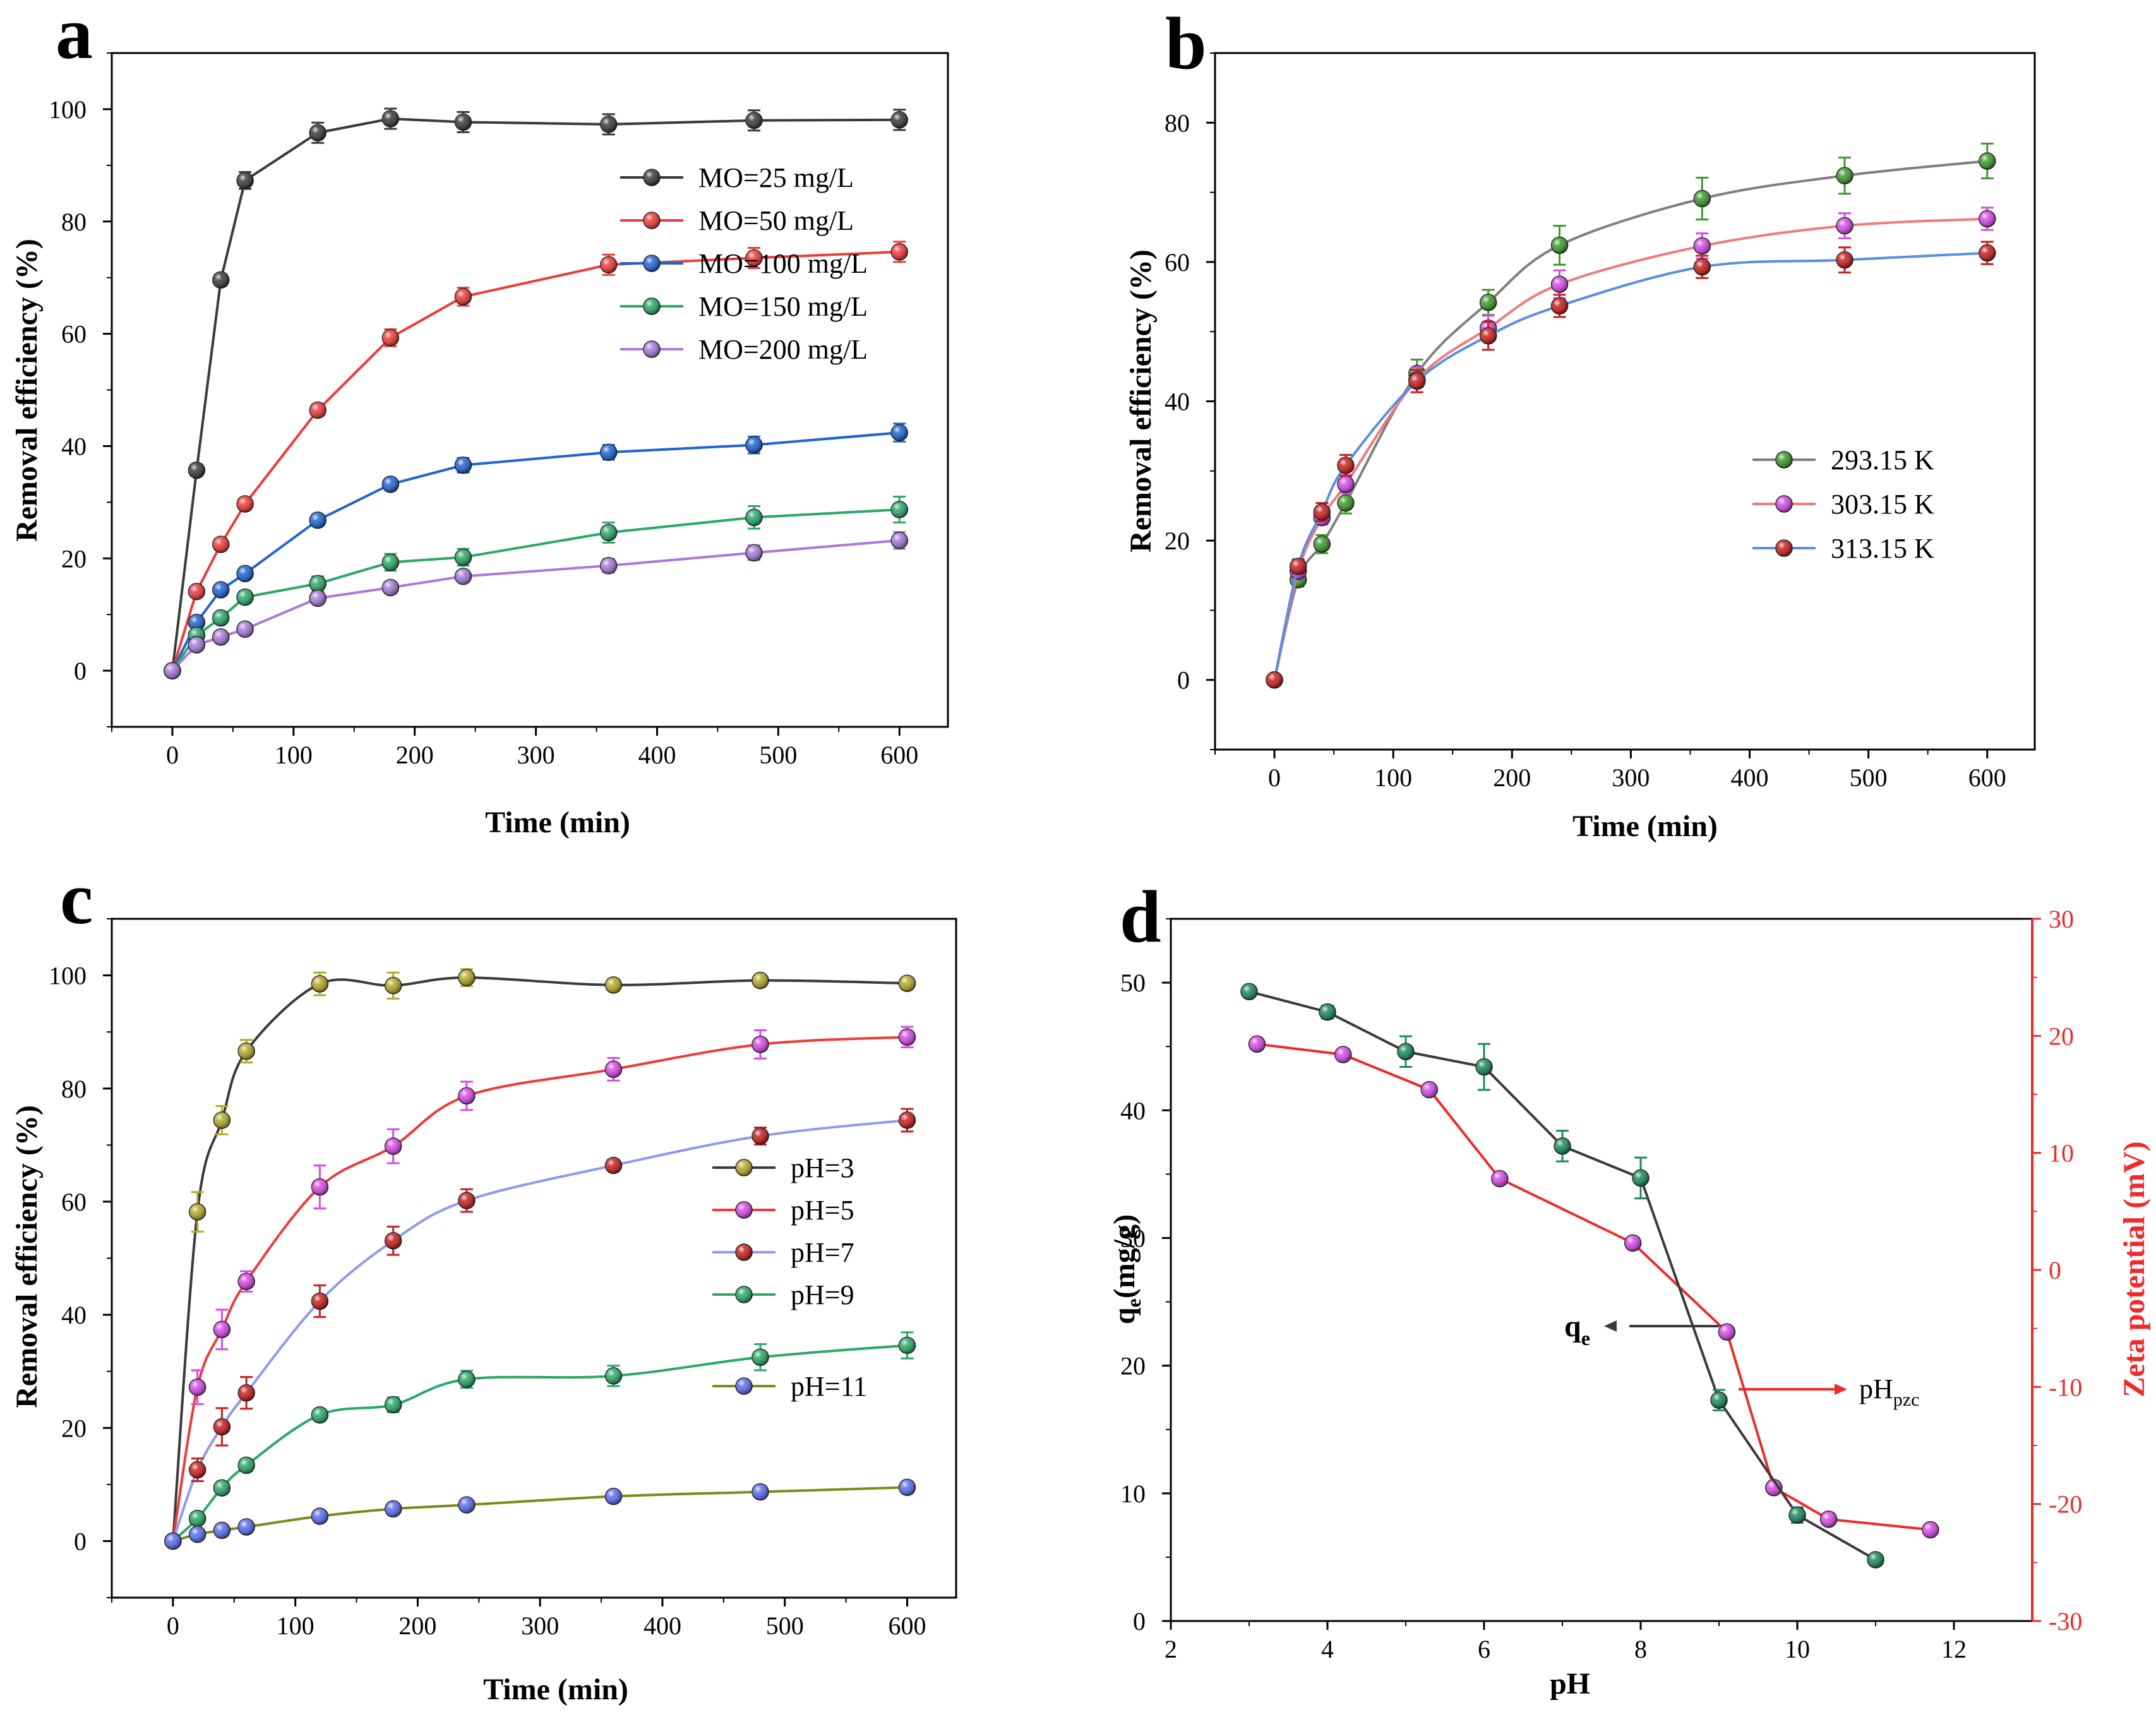 The height and width of the screenshot is (1717, 2156). I want to click on panel-b-legend-label-2: 313.15 K, so click(1882, 548).